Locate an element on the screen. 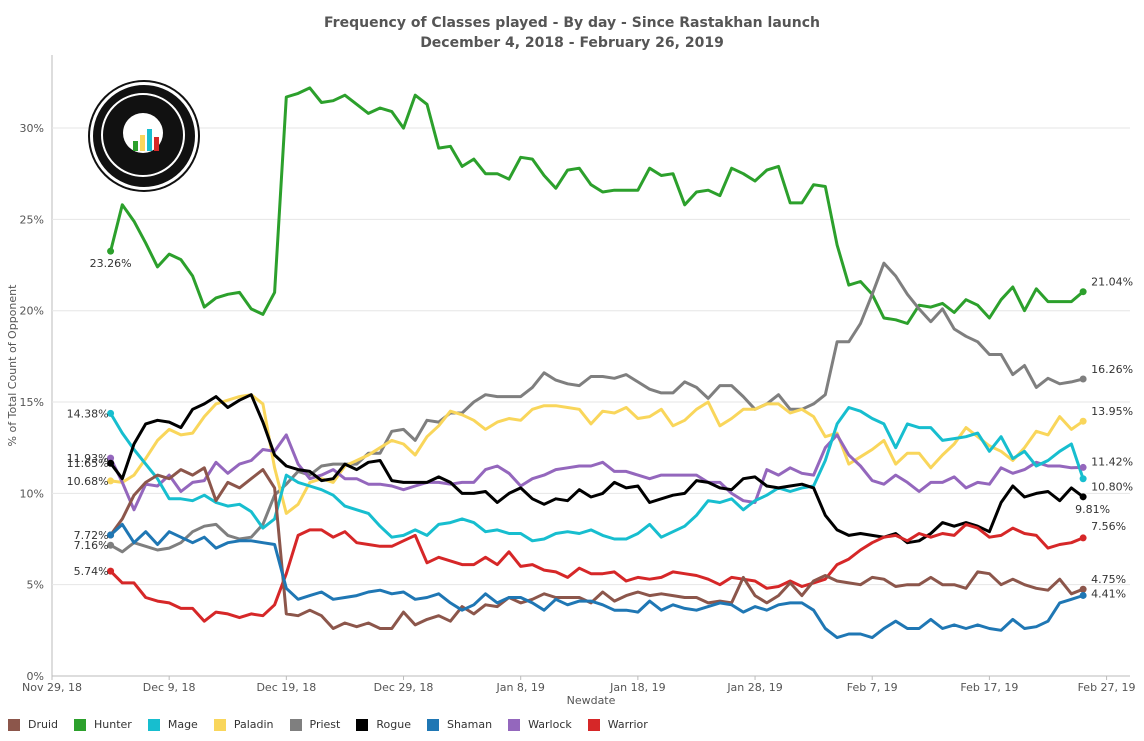  x-tick-label: Feb 27, 19 is located at coordinates (1107, 687).